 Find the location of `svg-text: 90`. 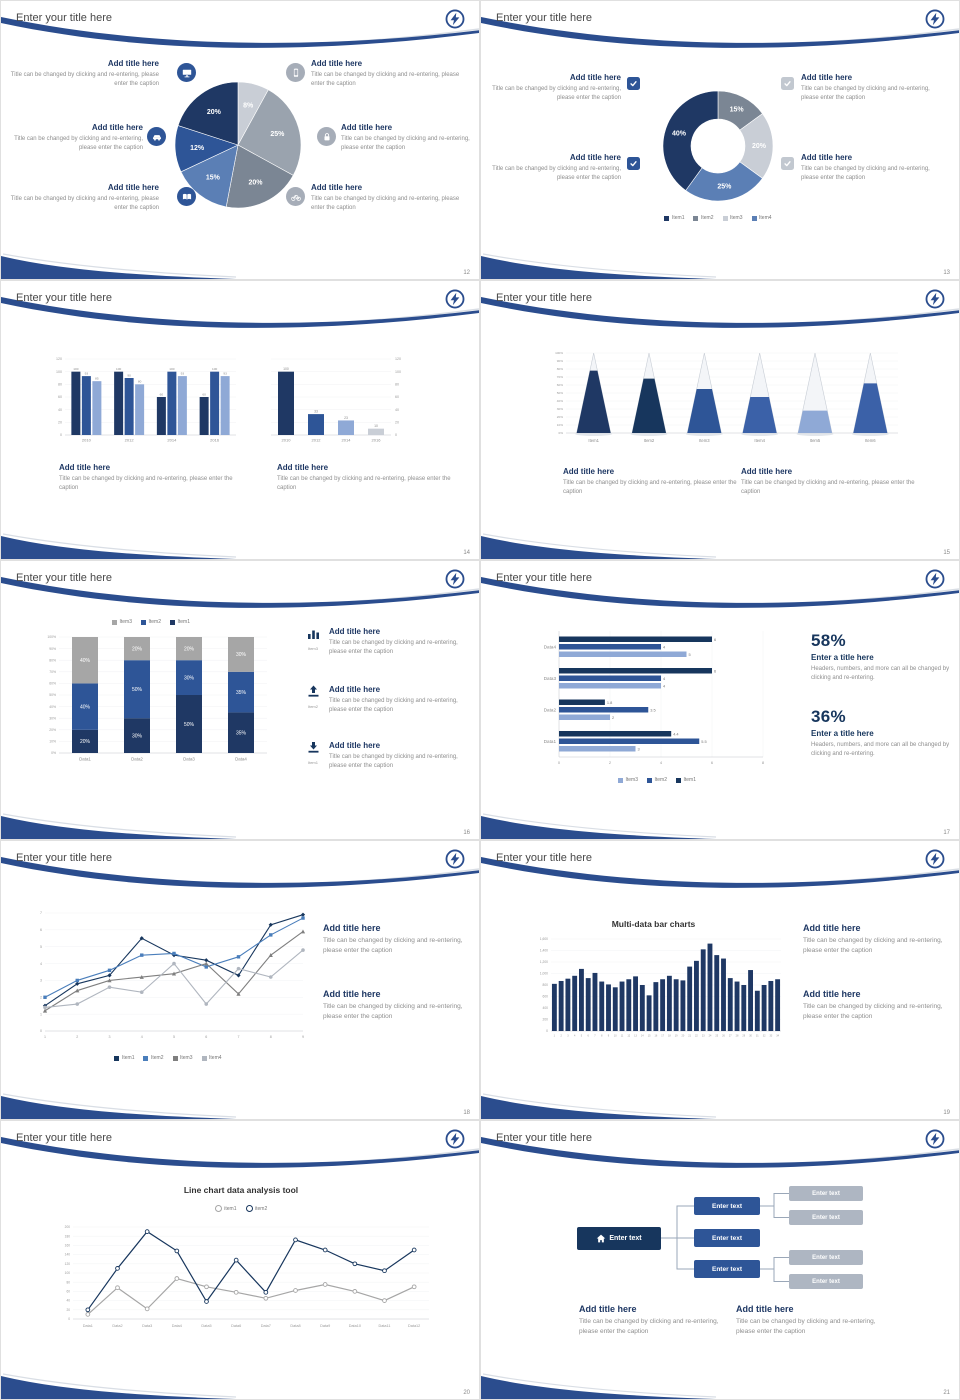

svg-text: 90 is located at coordinates (129, 375).